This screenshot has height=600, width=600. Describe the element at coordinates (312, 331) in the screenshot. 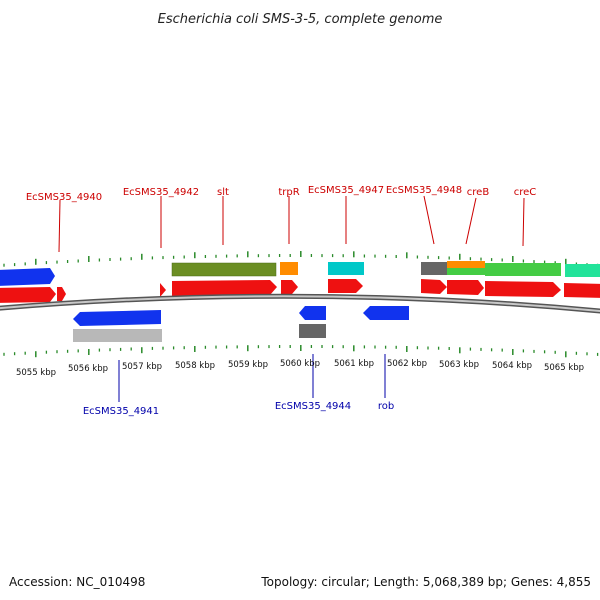

I see `feature-dark-gray-box` at that location.